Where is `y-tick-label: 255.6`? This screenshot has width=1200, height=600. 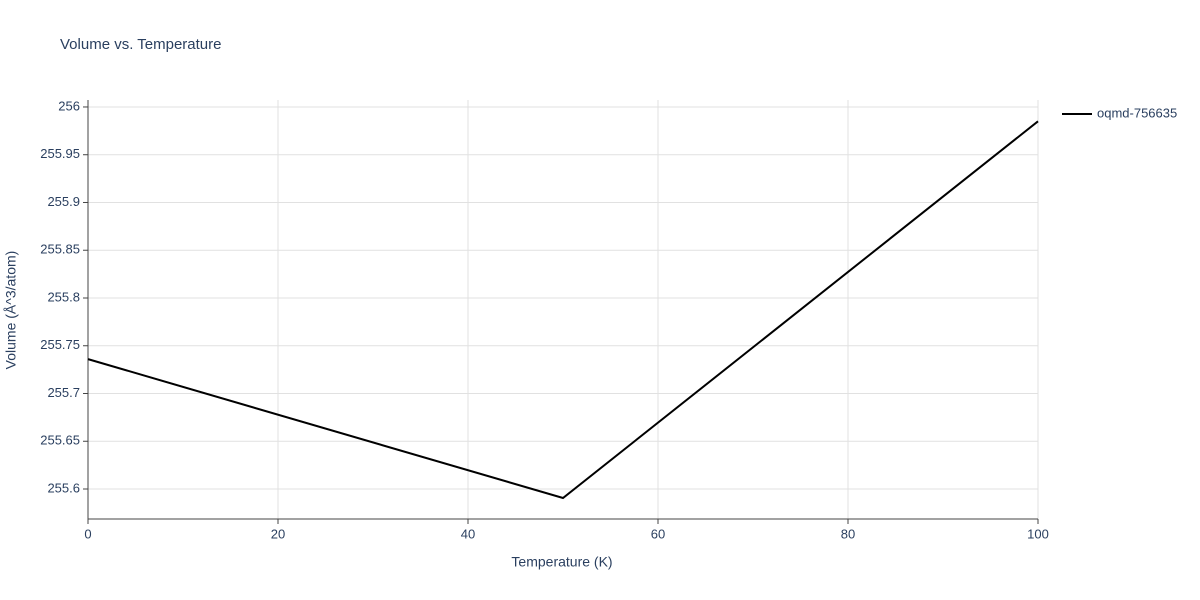 y-tick-label: 255.6 is located at coordinates (63, 487).